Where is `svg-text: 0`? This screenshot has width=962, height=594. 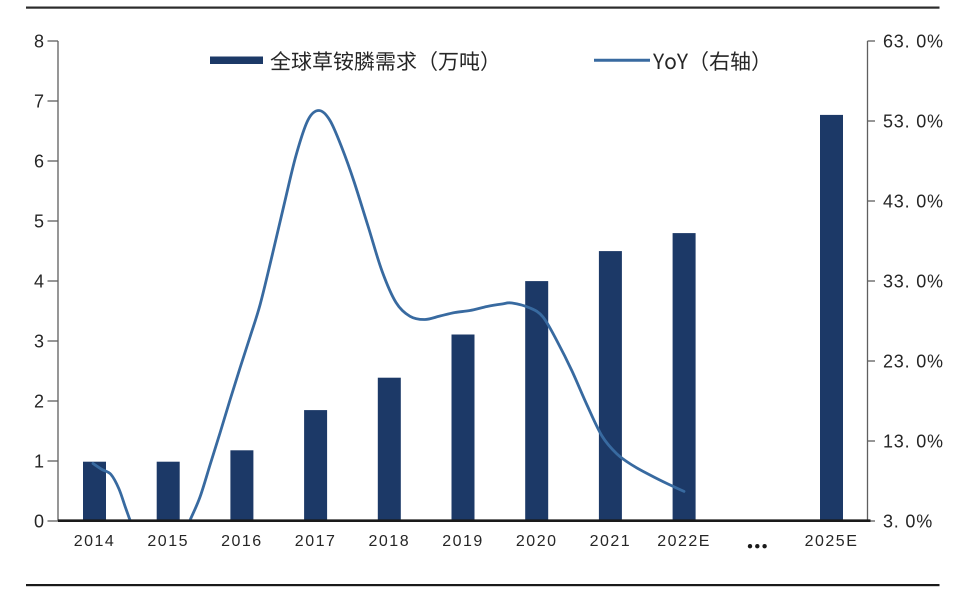 svg-text: 0 is located at coordinates (39, 522).